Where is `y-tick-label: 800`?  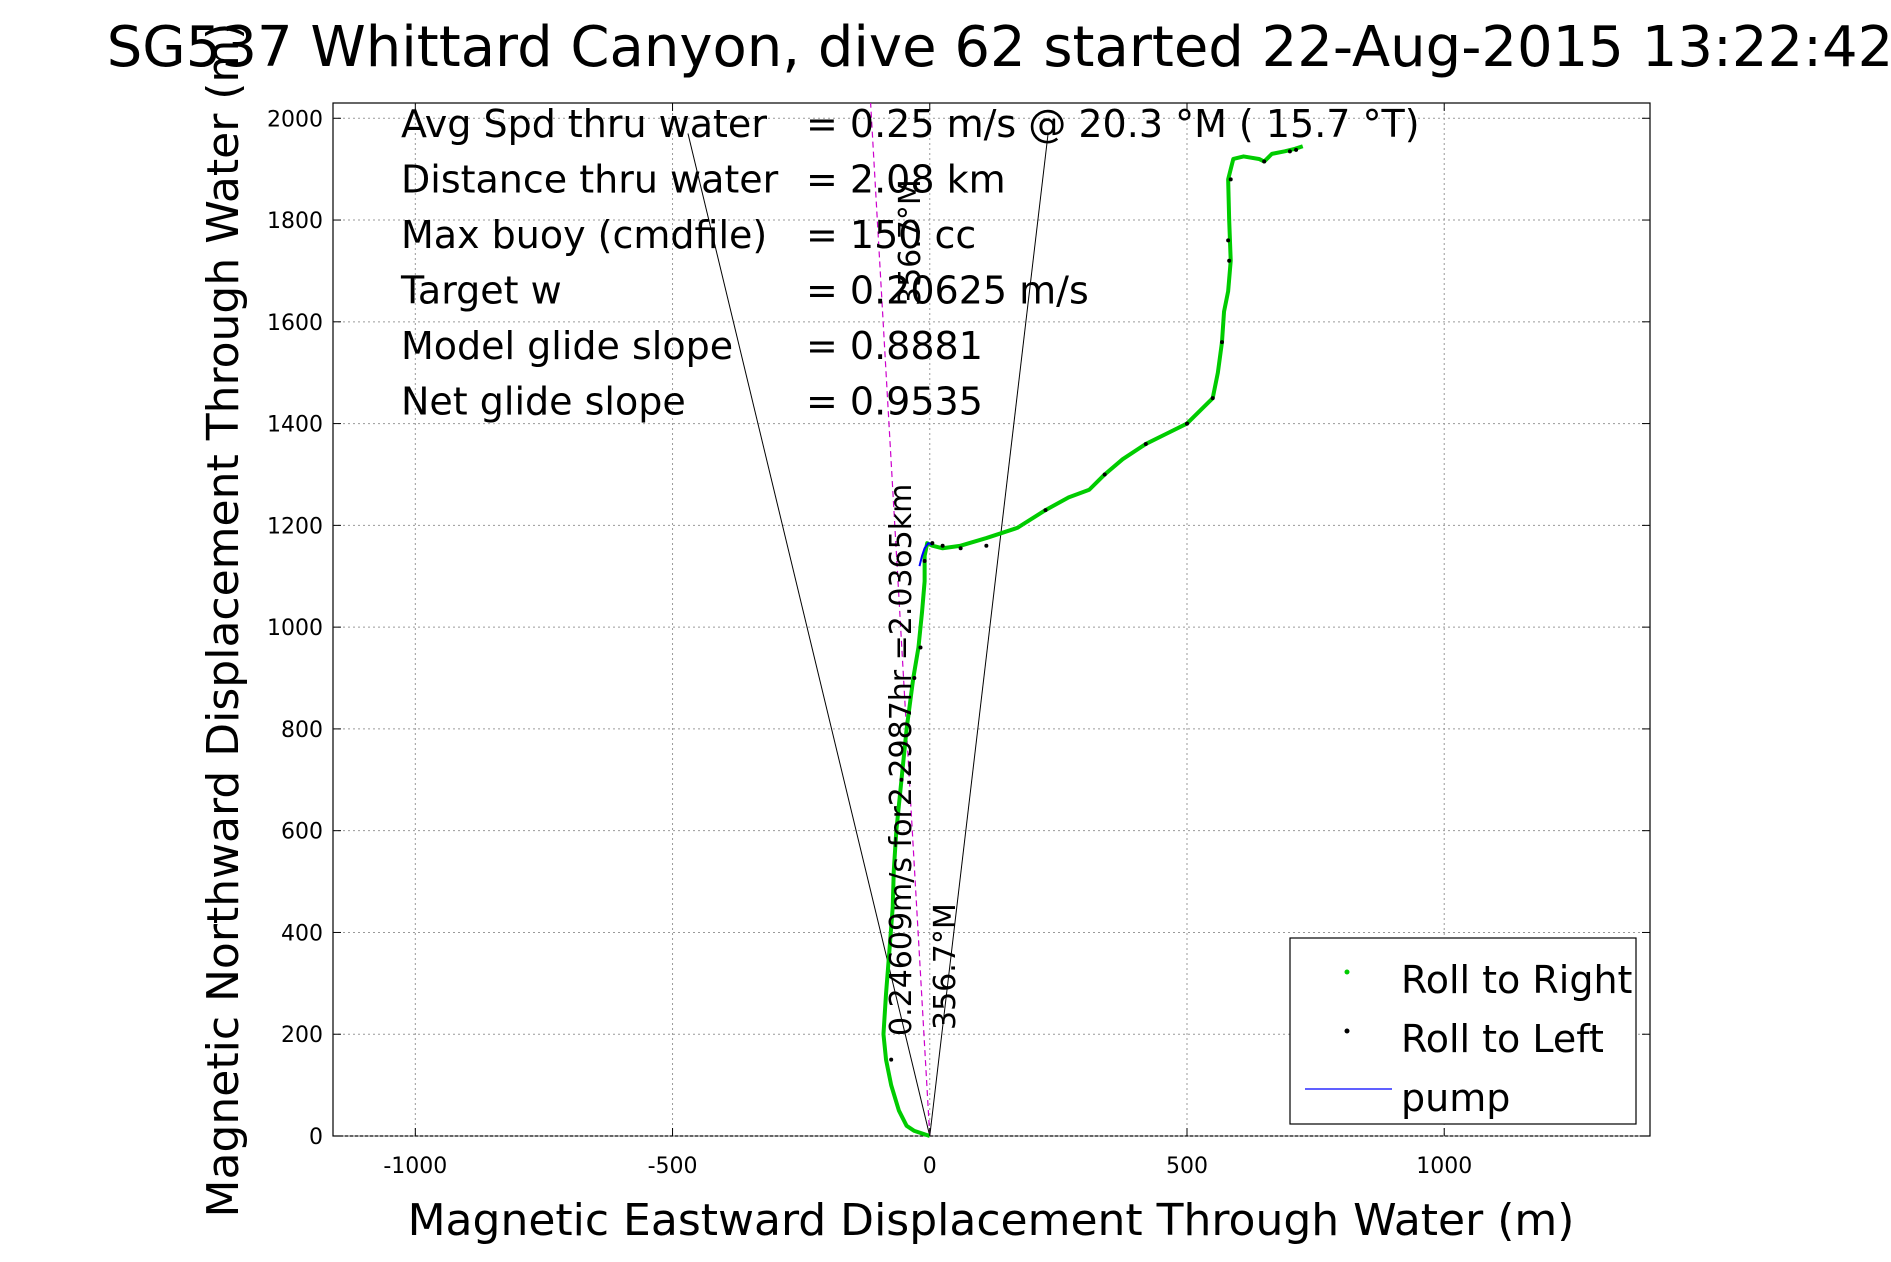
y-tick-label: 800 is located at coordinates (302, 730).